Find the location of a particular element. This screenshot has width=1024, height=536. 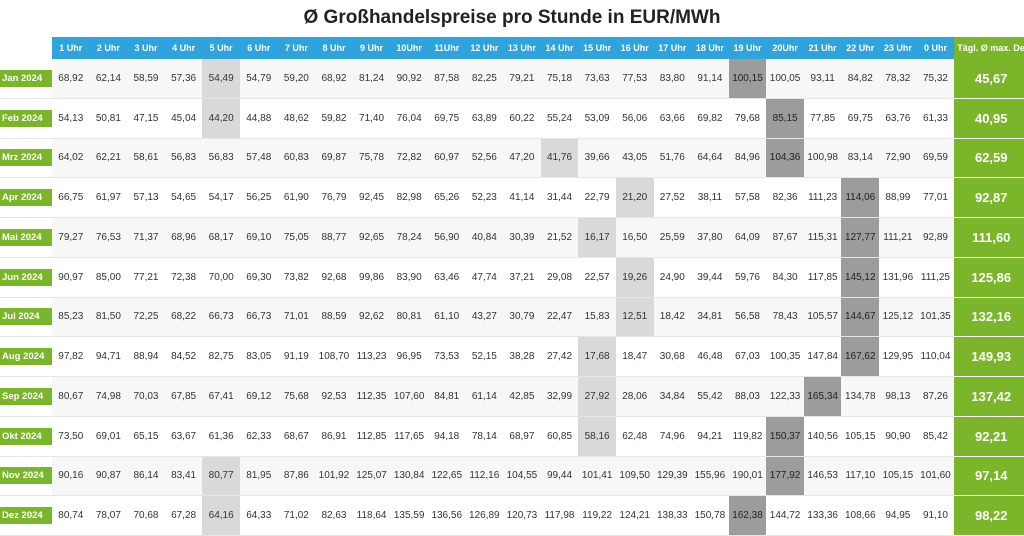

price-cell: 101,60 is located at coordinates (935, 476).